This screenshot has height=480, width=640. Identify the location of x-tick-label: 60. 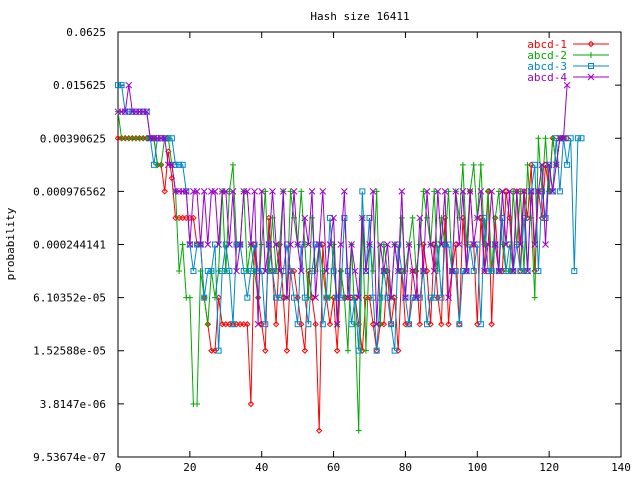
(333, 467).